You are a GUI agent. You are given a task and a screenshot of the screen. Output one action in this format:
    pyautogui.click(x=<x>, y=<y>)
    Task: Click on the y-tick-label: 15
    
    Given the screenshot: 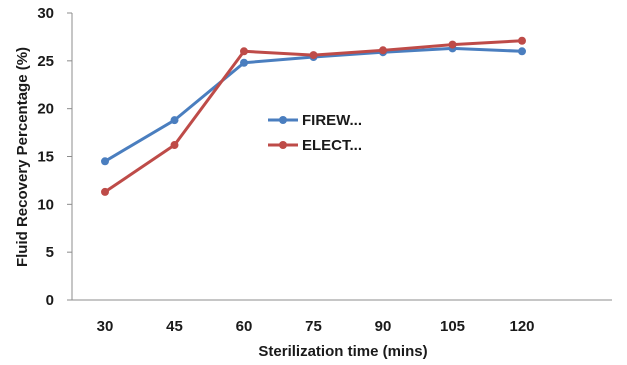 What is the action you would take?
    pyautogui.click(x=45, y=157)
    